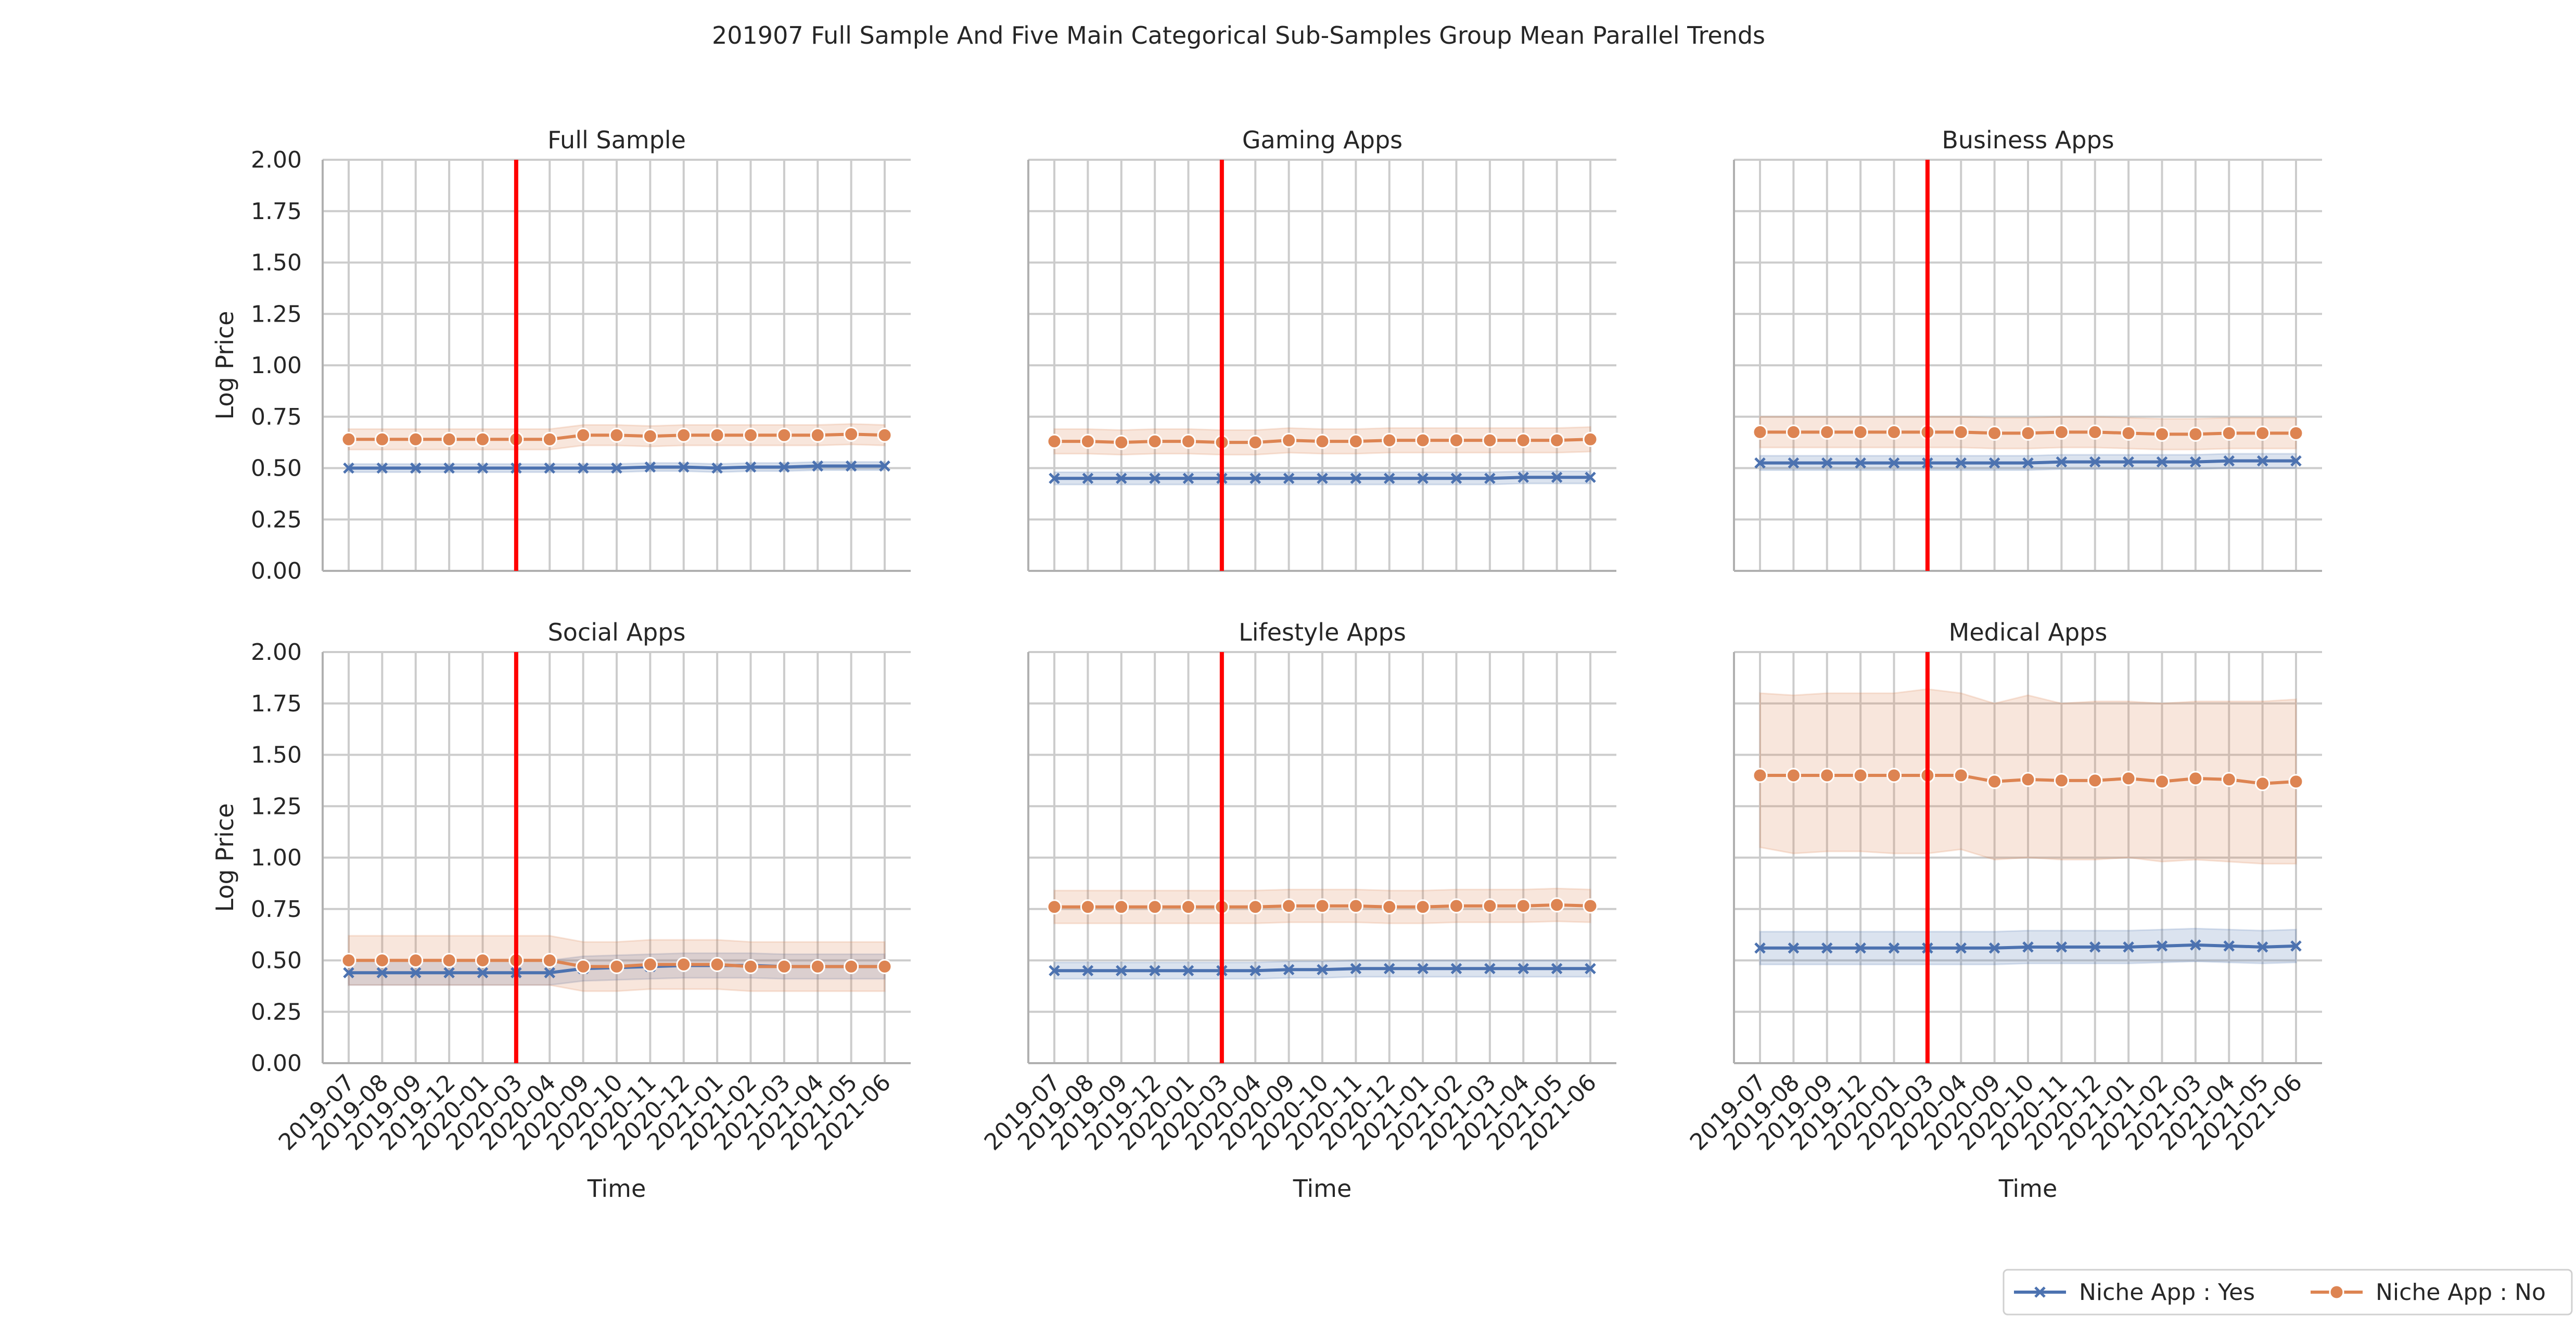 The height and width of the screenshot is (1327, 2576). I want to click on panel-1: Gaming Apps, so click(1321, 349).